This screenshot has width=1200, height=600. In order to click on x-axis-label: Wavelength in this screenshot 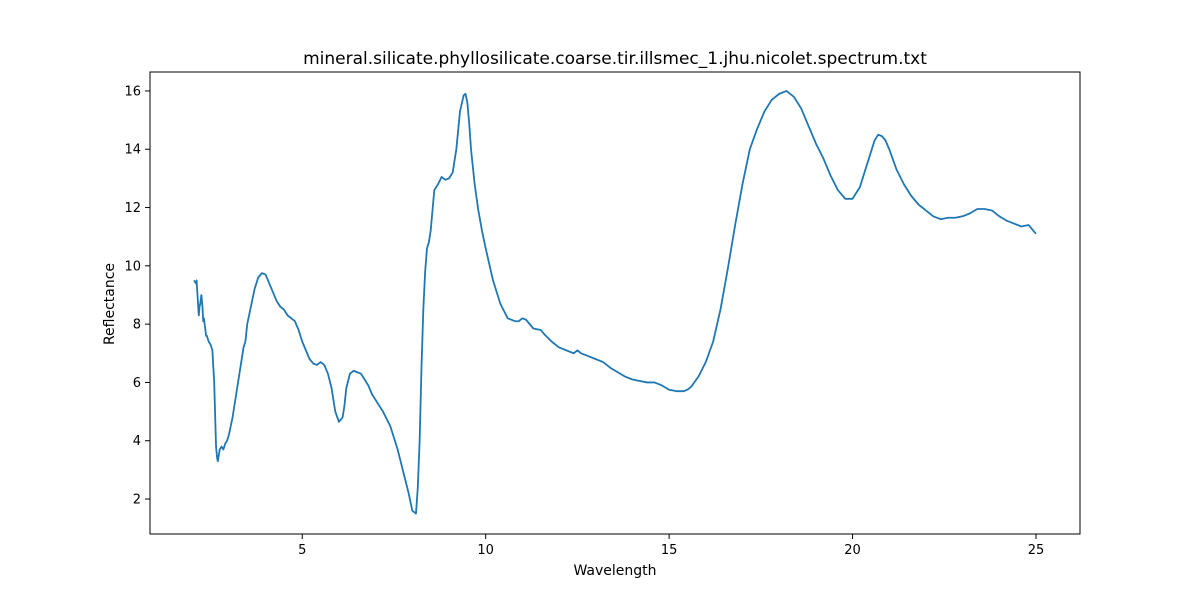, I will do `click(614, 571)`.